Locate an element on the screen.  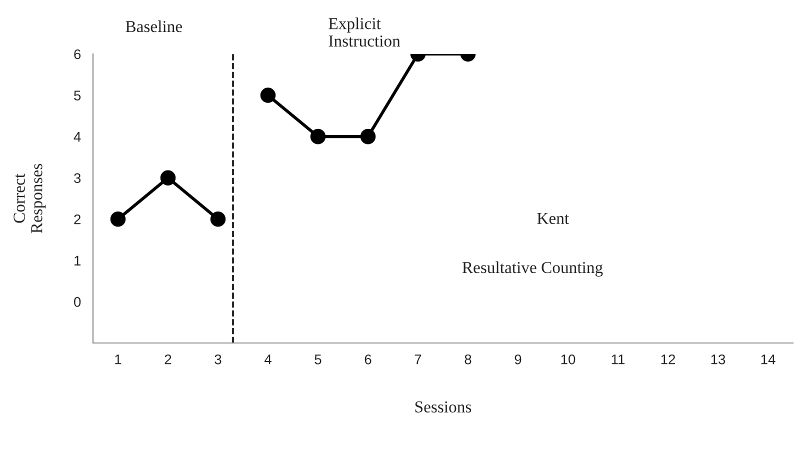
x-tick-label: 11 is located at coordinates (618, 359).